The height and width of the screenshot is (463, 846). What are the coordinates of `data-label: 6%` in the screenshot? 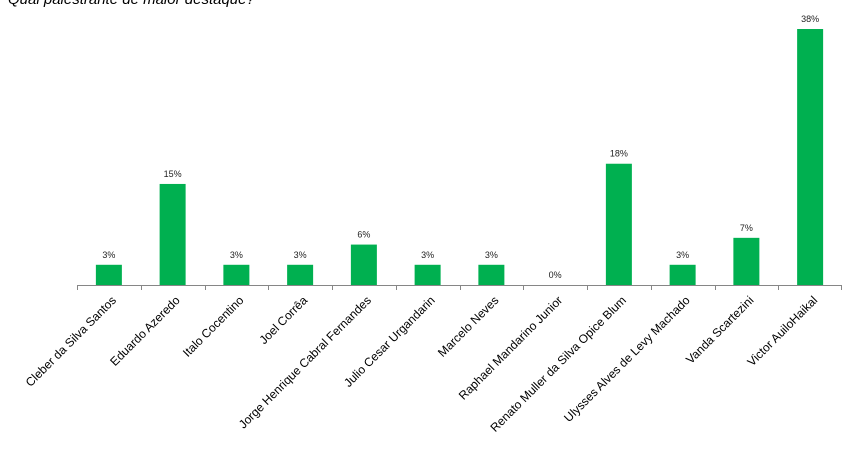 It's located at (363, 235).